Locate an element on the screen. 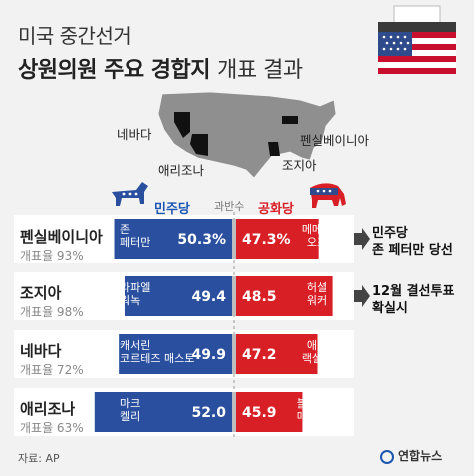 This screenshot has height=476, width=474. dem-candidate-3: 마크 켈리 is located at coordinates (130, 410).